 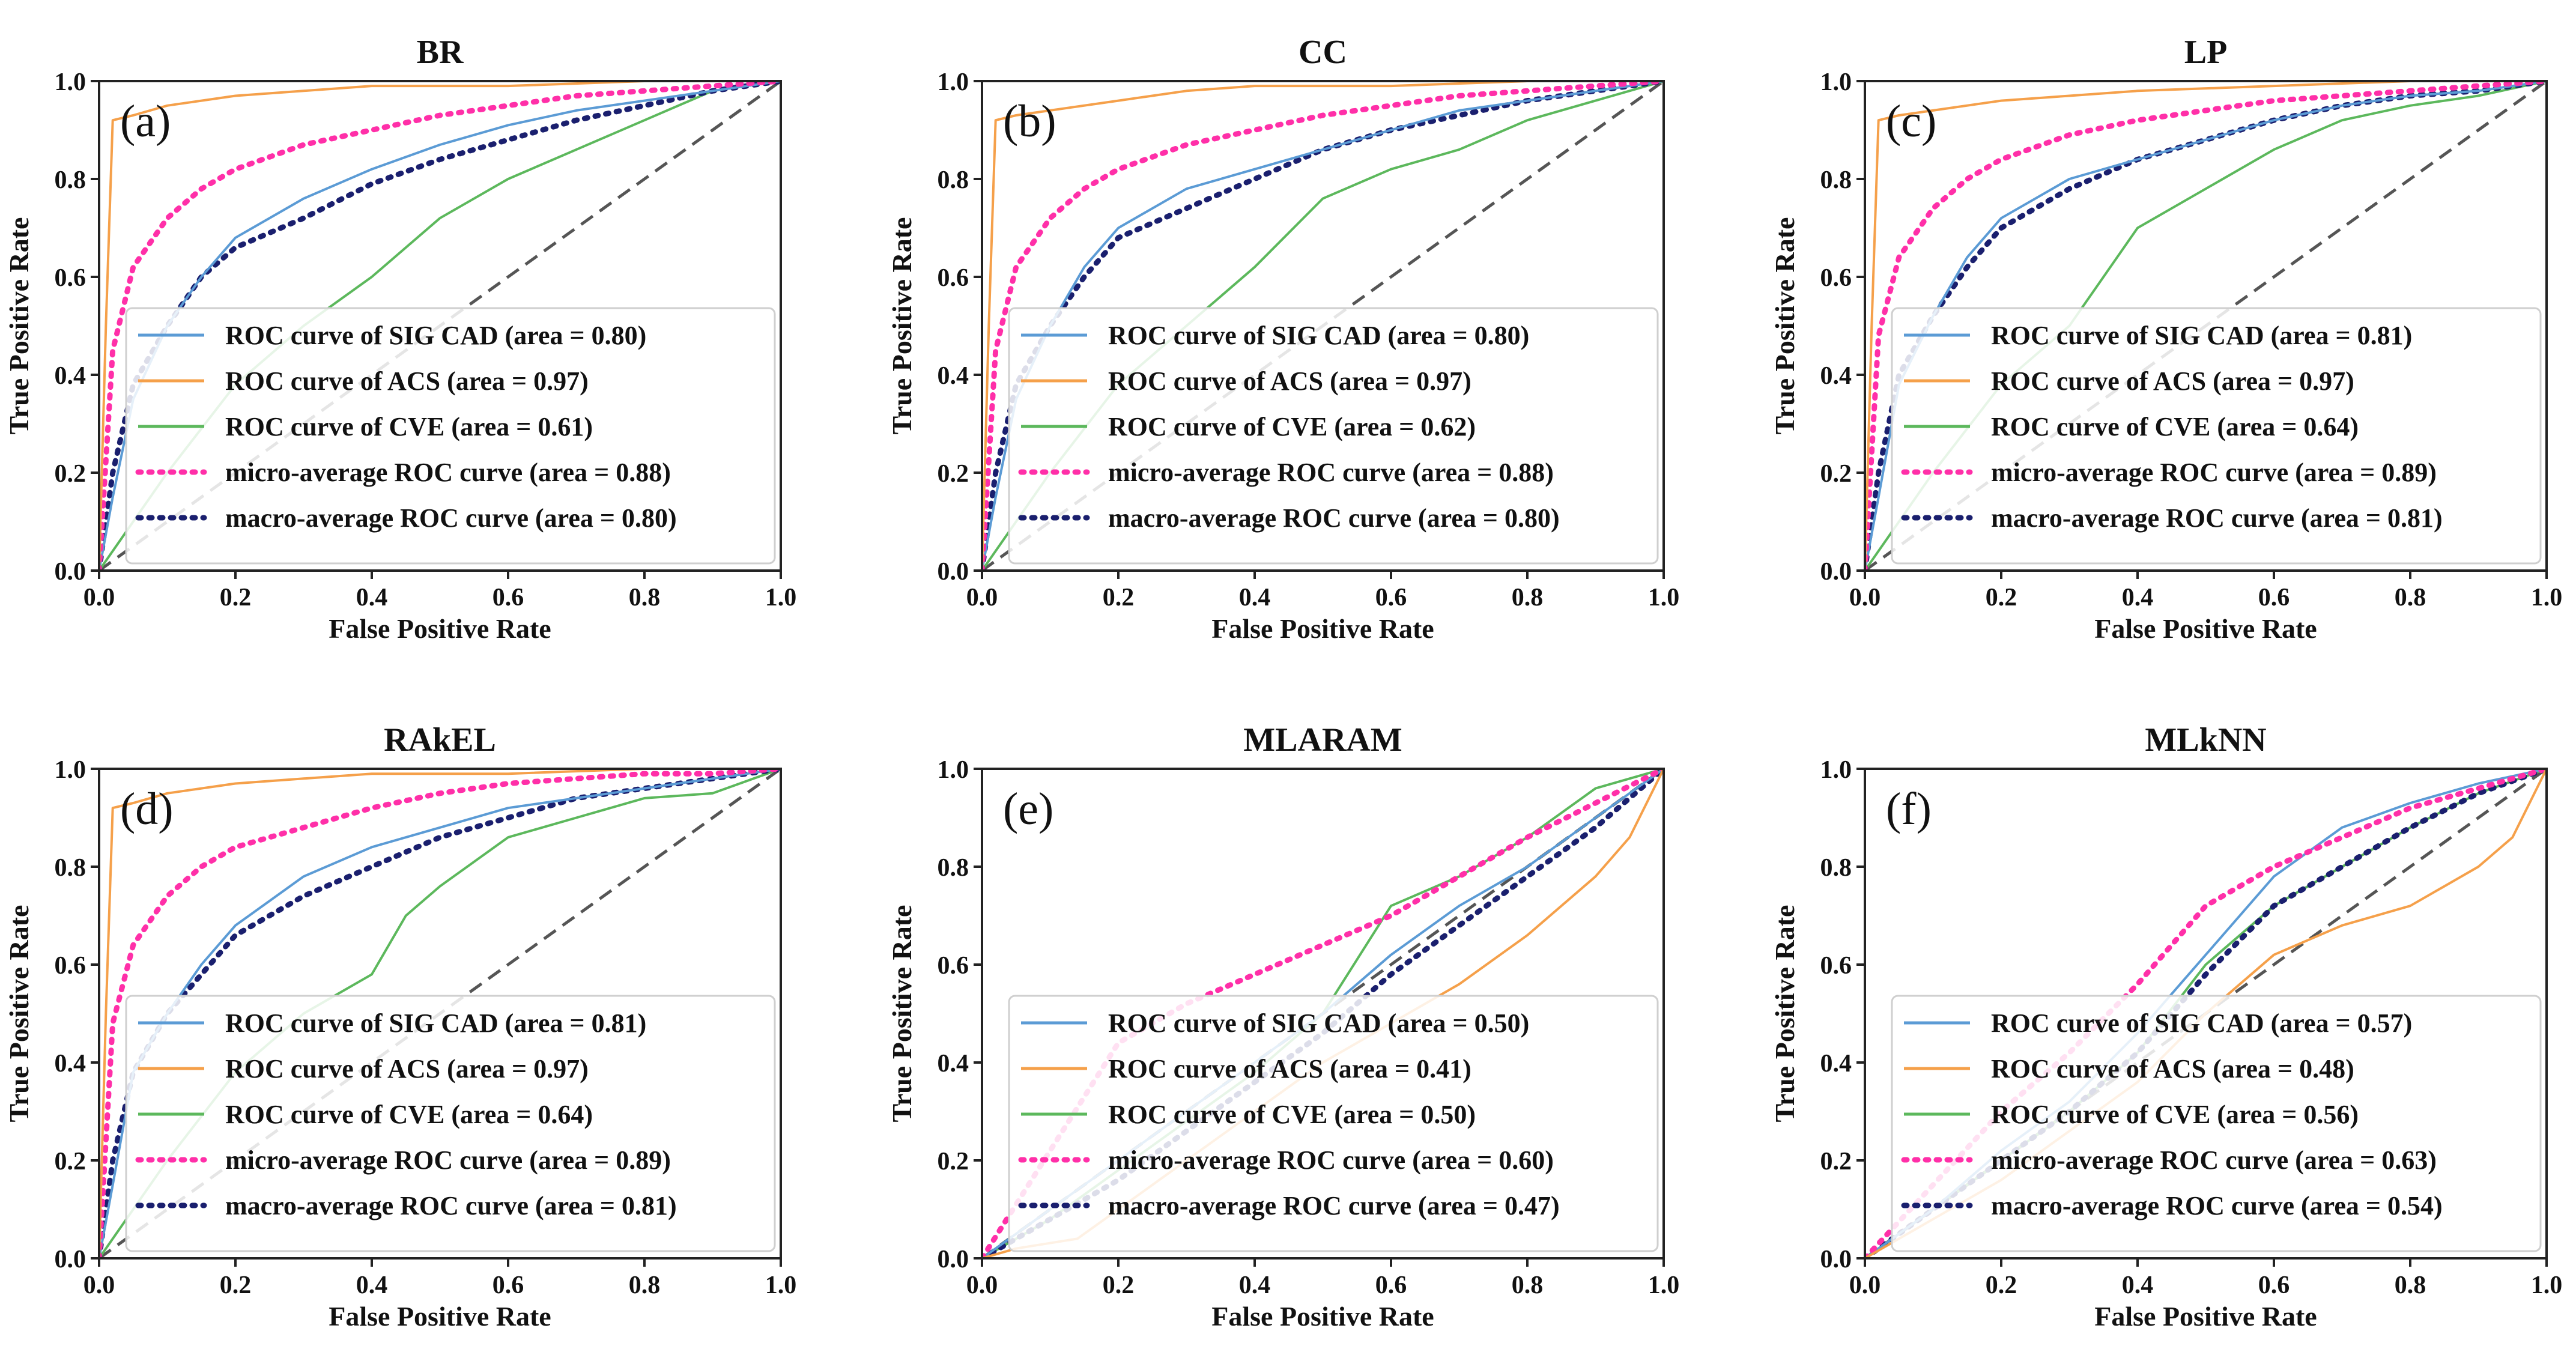 I want to click on legend-entry: ROC curve of CVE (area = 0.56), so click(x=2175, y=1114).